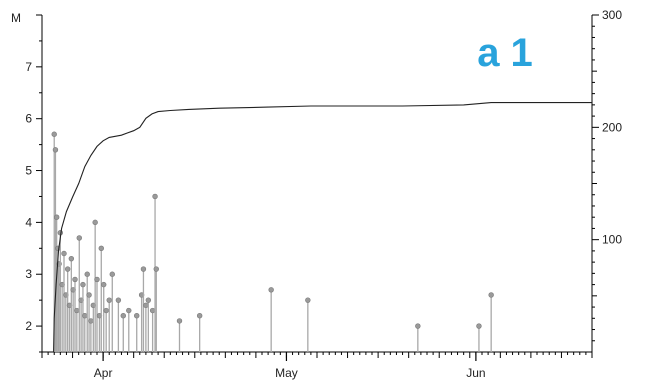 The image size is (651, 386). I want to click on left-tick-label-6: 6, so click(28, 119).